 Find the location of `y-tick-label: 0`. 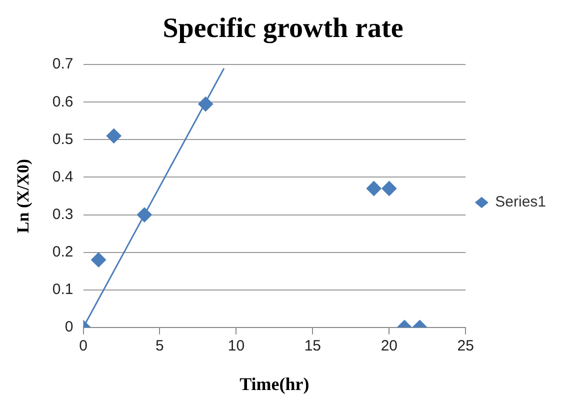

y-tick-label: 0 is located at coordinates (69, 327).